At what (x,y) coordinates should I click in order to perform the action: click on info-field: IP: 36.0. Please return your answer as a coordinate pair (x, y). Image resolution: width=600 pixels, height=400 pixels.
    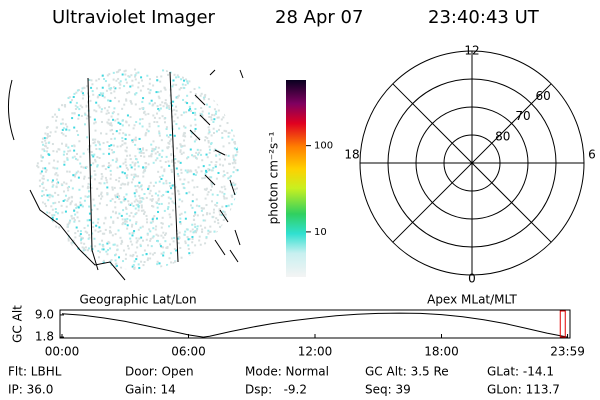
    Looking at the image, I should click on (30, 390).